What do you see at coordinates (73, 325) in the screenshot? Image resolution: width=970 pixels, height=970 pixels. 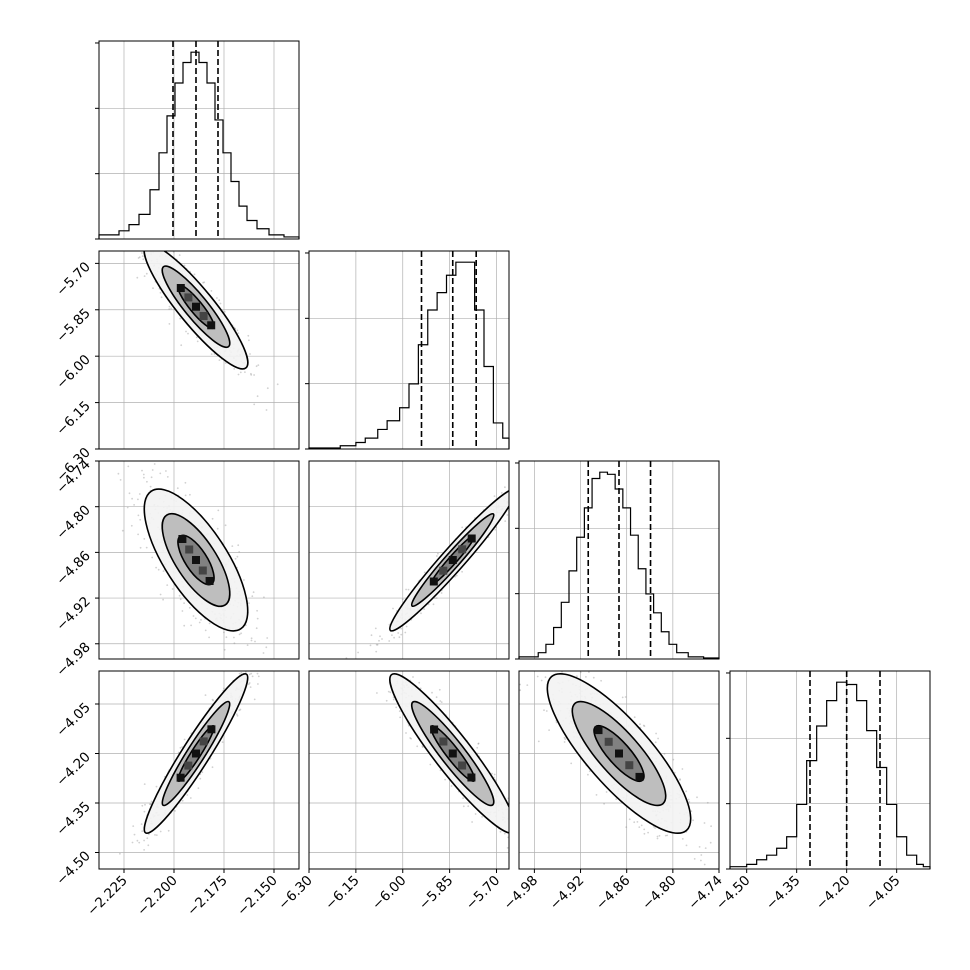 I see `y-tick-label: −5.85` at bounding box center [73, 325].